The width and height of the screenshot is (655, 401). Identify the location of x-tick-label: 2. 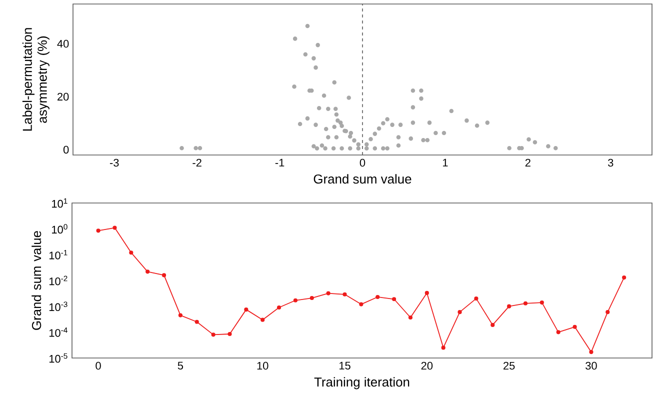
(527, 162).